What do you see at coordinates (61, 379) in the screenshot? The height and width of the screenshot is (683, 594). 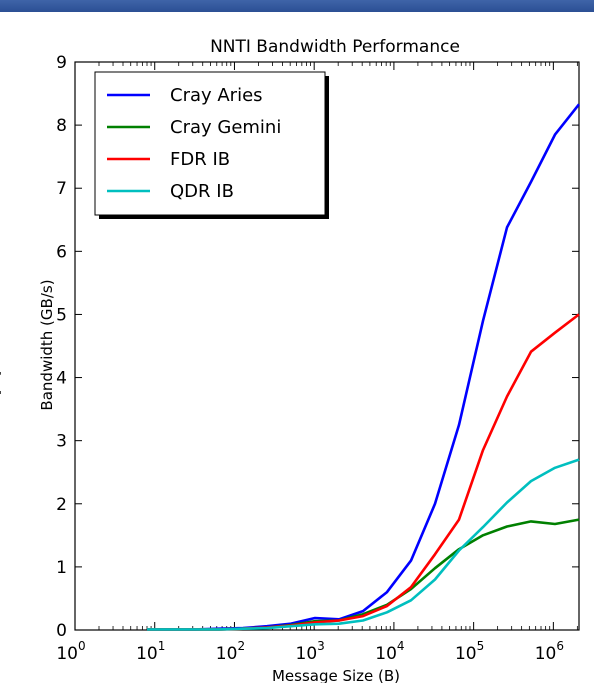 I see `y-tick-label: 4` at bounding box center [61, 379].